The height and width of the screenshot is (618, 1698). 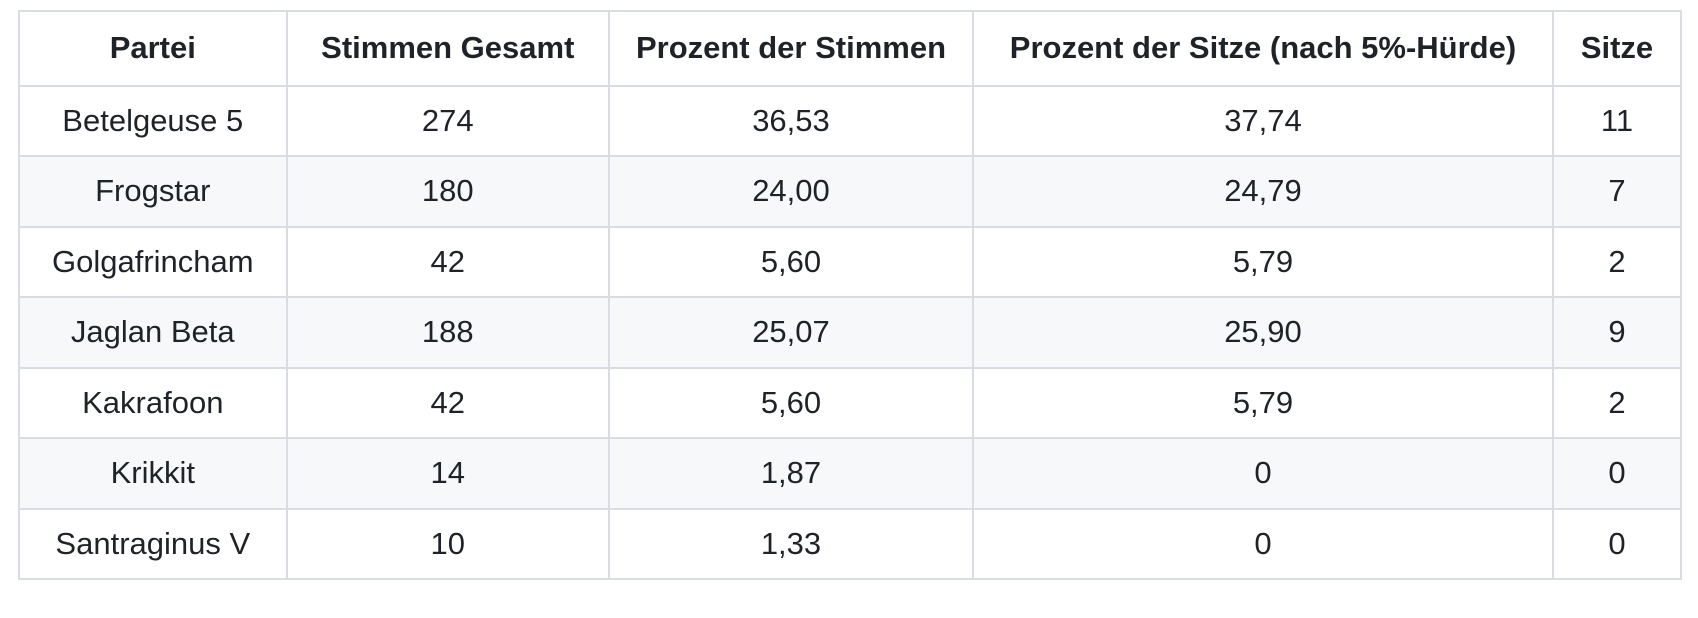 What do you see at coordinates (791, 332) in the screenshot?
I see `value-cell: 25,07` at bounding box center [791, 332].